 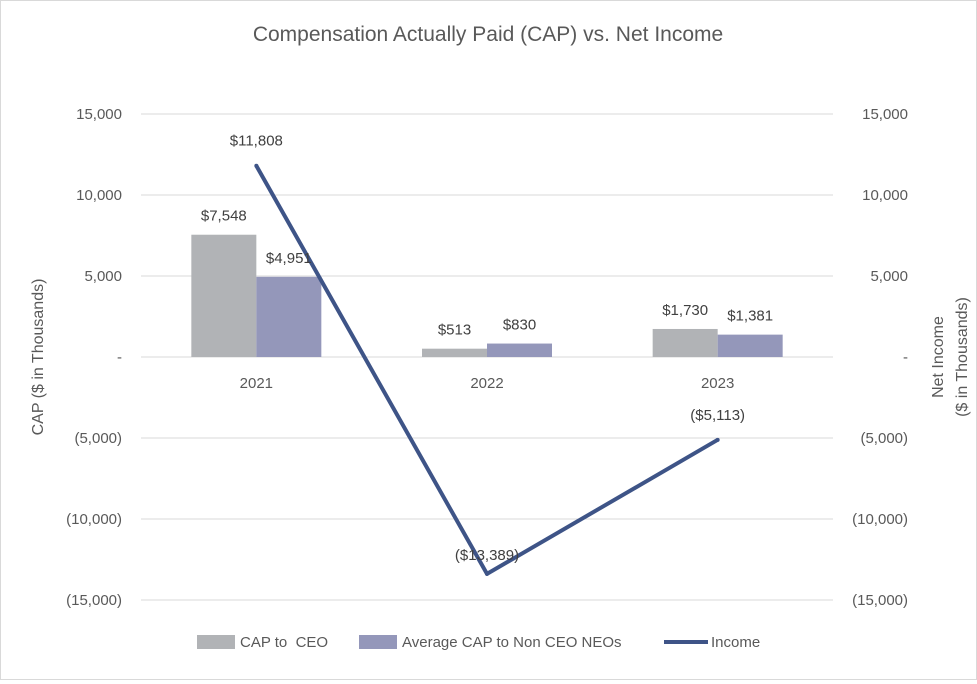 What do you see at coordinates (487, 573) in the screenshot?
I see `income-point-2022` at bounding box center [487, 573].